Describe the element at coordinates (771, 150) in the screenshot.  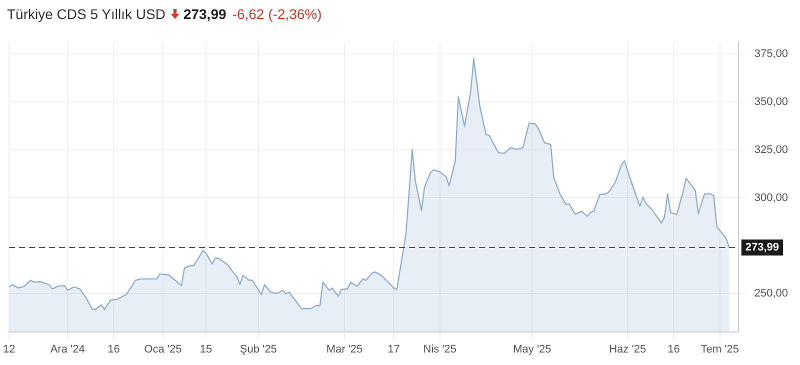
I see `y-tick-label: 325,00` at that location.